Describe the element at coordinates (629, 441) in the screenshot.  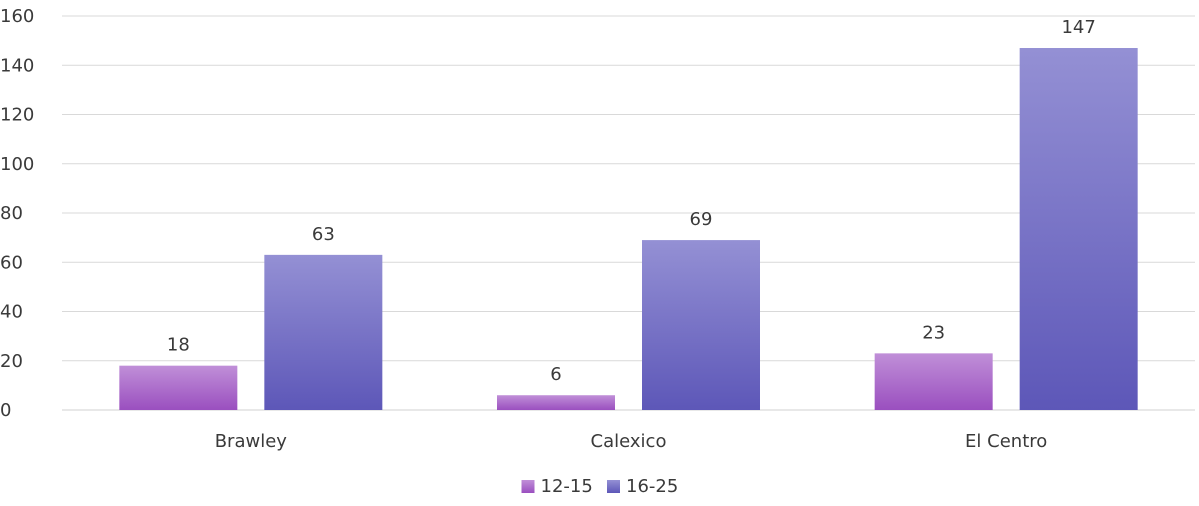
I see `x-tick-label: Calexico` at that location.